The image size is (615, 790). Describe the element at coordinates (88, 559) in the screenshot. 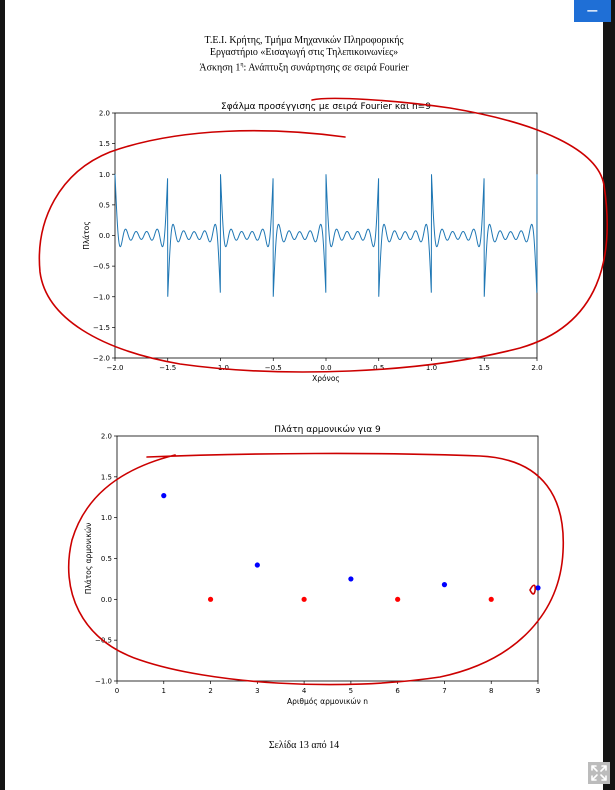

I see `y-axis-label: Πλάτος αρμονικών` at that location.